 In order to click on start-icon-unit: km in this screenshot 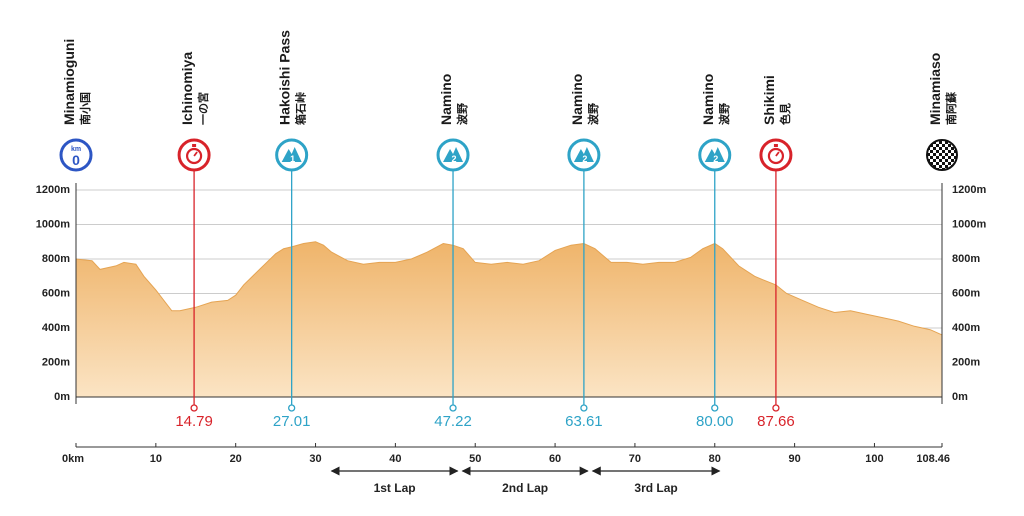, I will do `click(76, 149)`.